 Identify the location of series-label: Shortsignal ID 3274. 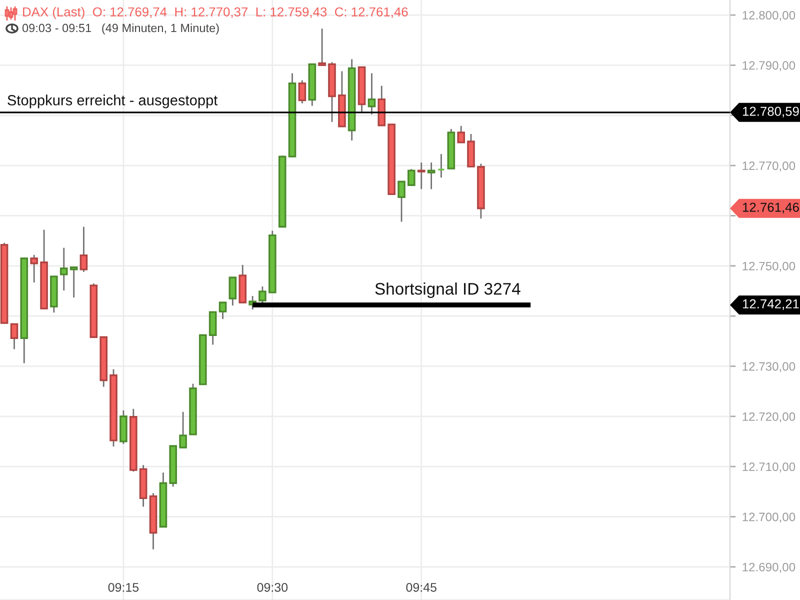
(447, 290).